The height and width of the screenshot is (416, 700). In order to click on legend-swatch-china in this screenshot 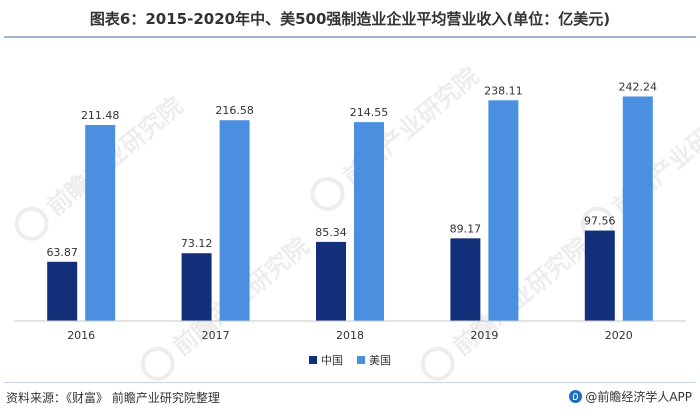, I will do `click(313, 360)`.